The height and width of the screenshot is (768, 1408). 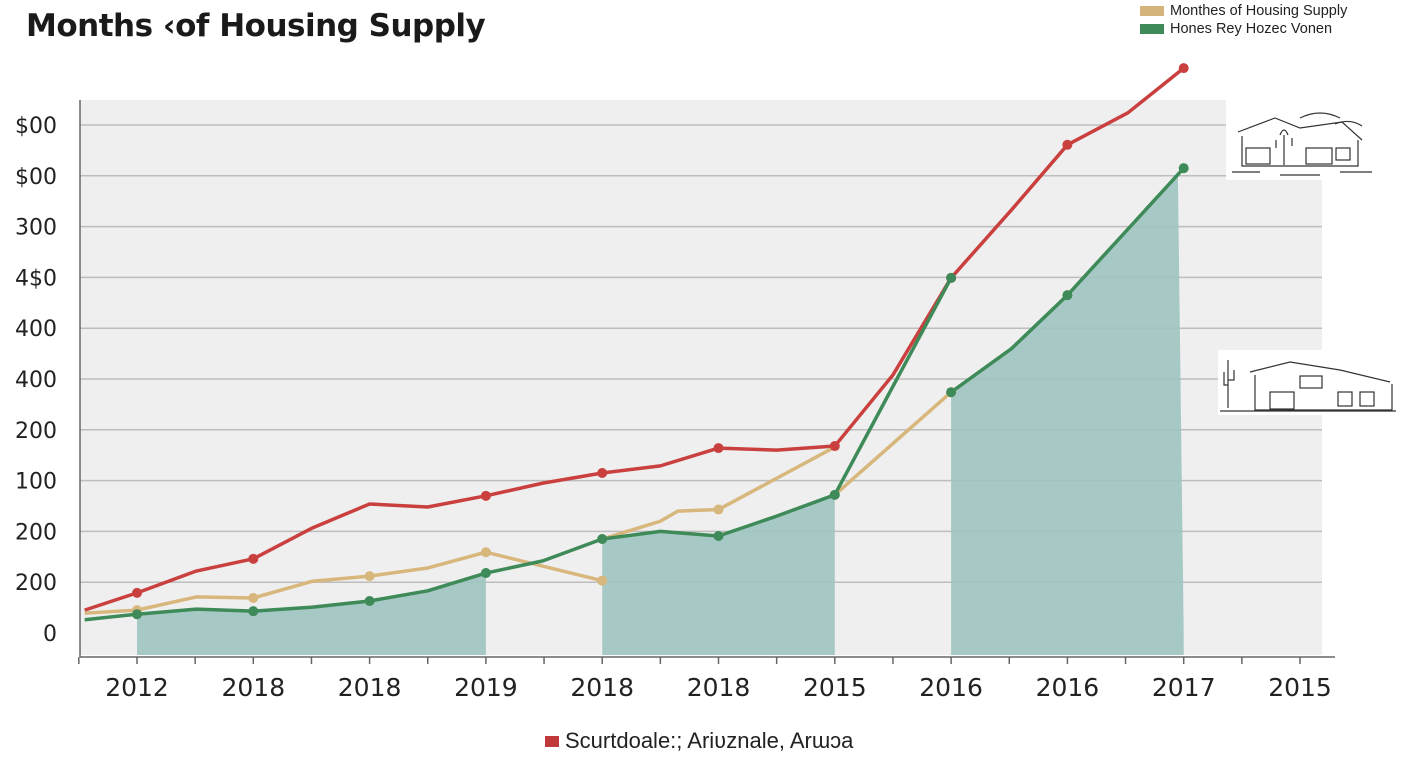 I want to click on y-tick-label: 300, so click(x=36, y=228).